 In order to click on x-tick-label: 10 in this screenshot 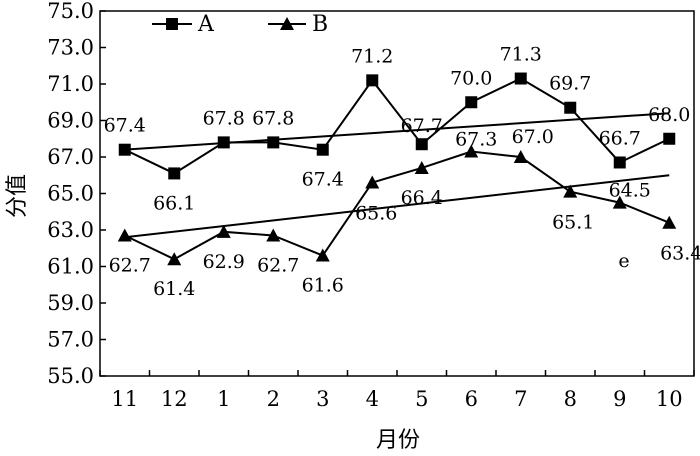, I will do `click(669, 399)`.